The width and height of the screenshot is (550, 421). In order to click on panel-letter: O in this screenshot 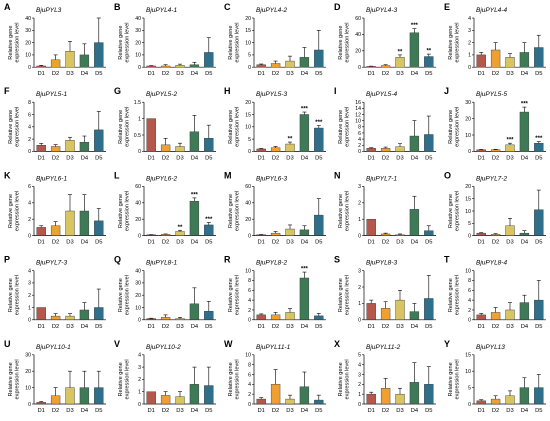, I will do `click(447, 175)`.